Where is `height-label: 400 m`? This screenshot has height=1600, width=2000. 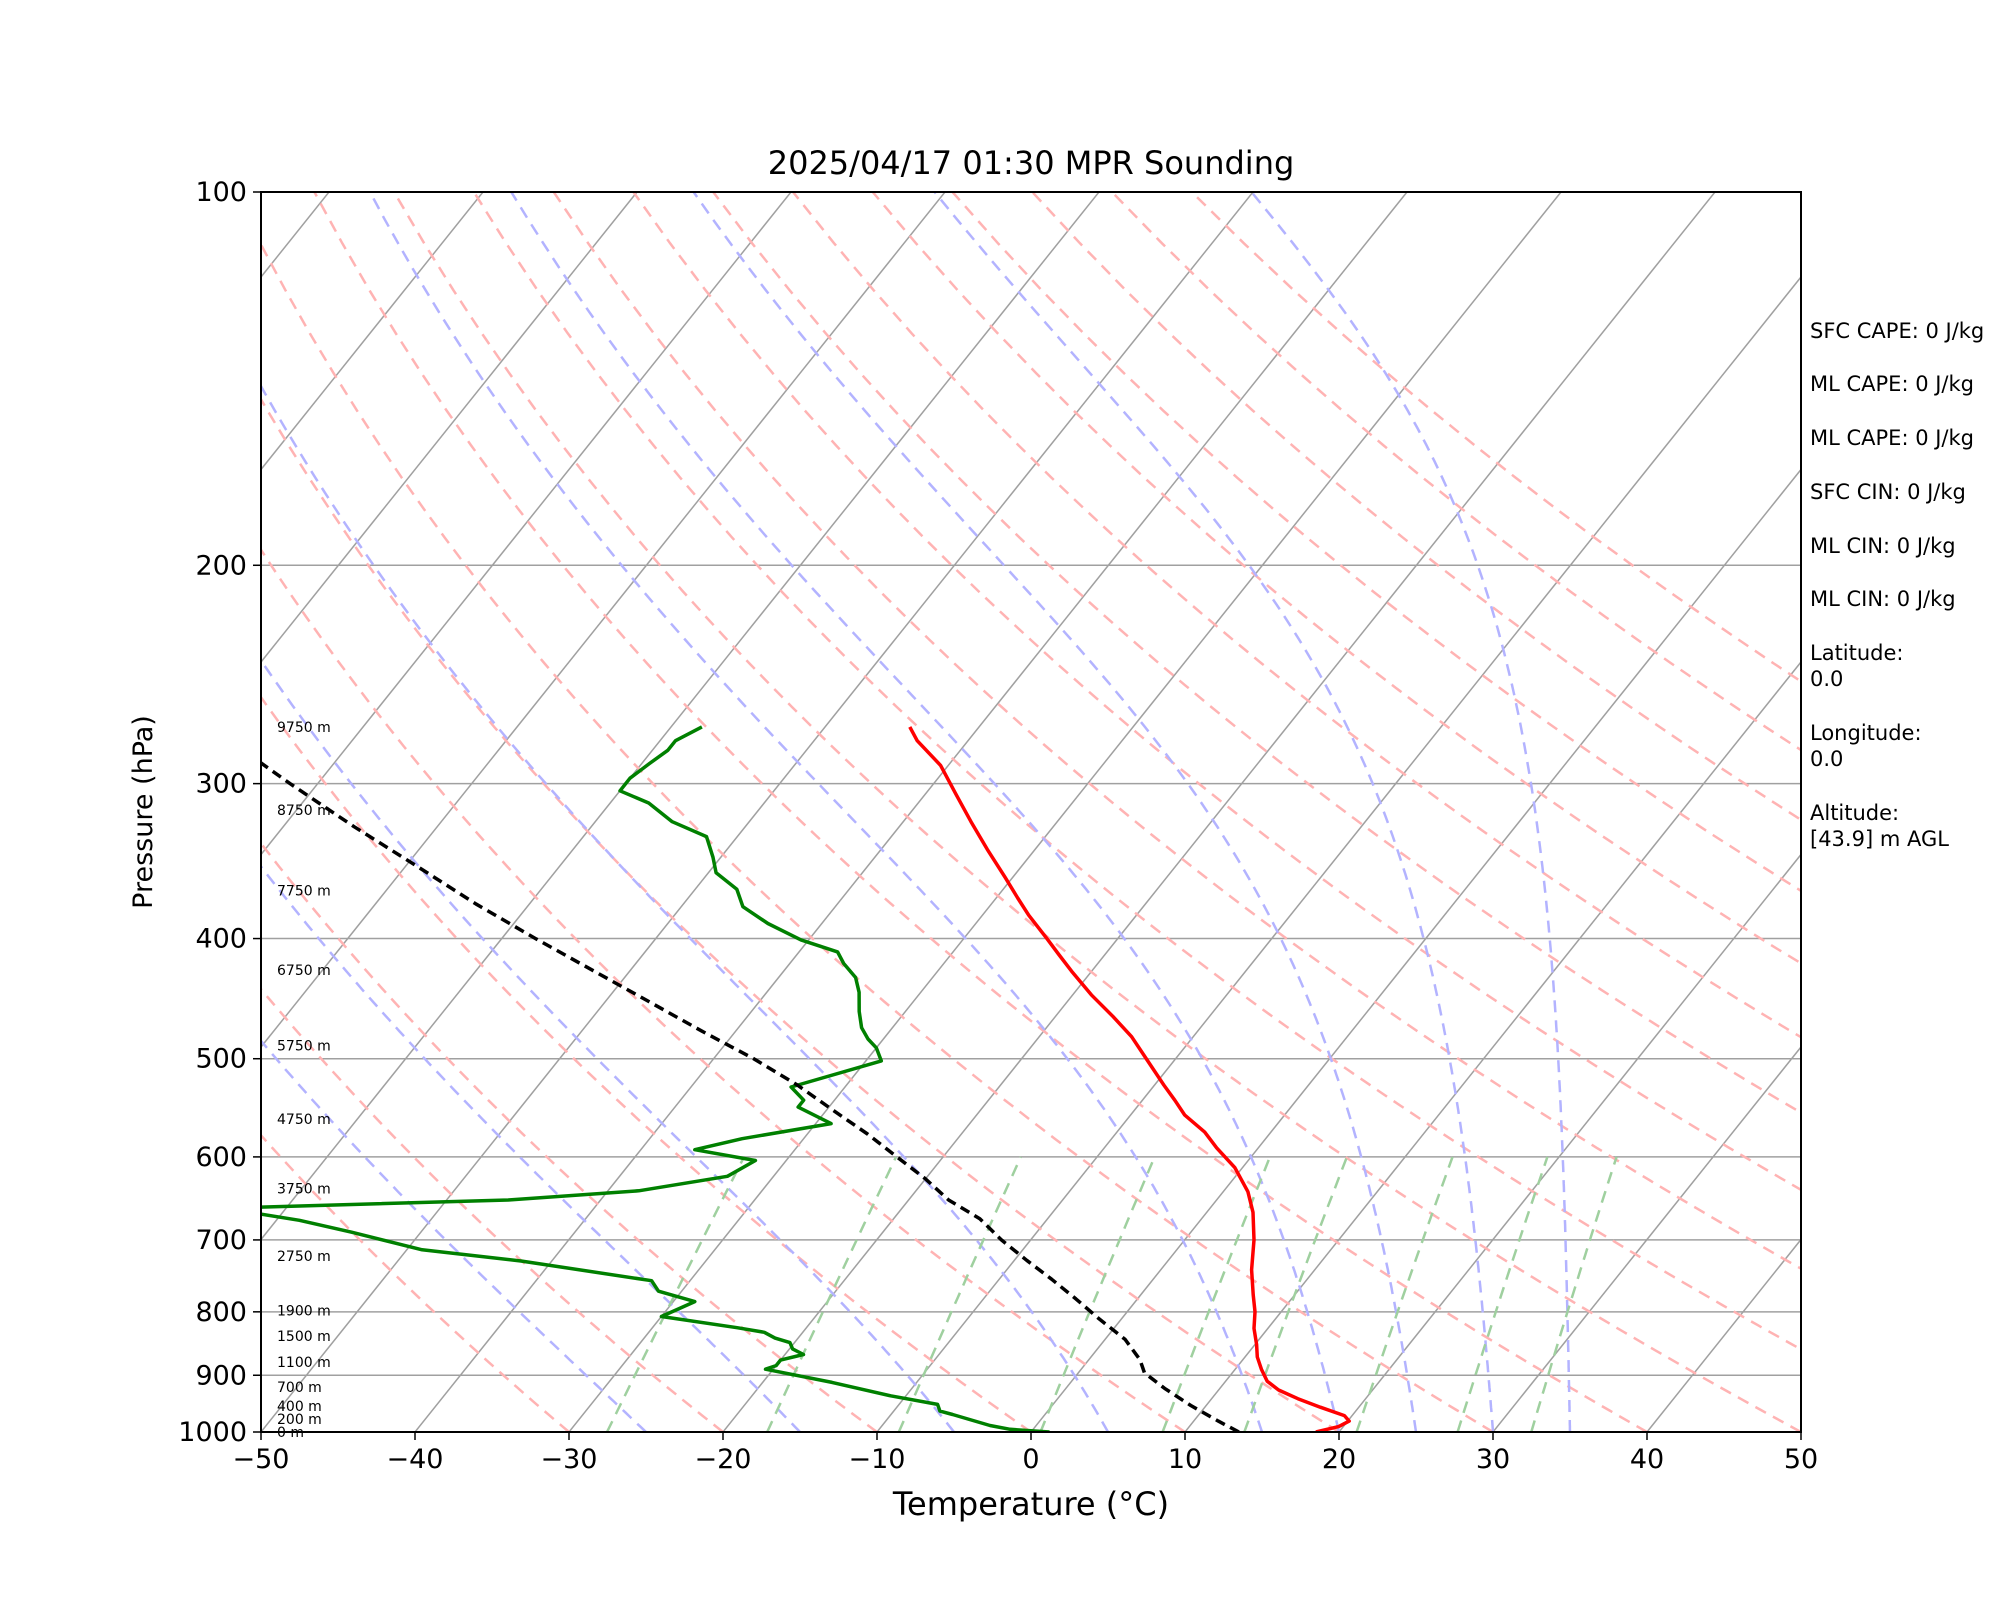 height-label: 400 m is located at coordinates (299, 1407).